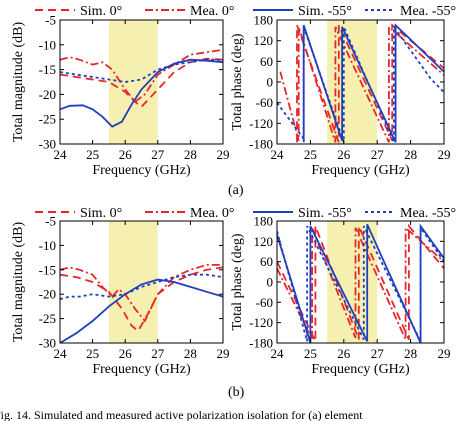 Image resolution: width=474 pixels, height=421 pixels. I want to click on subfigure-label-b: (b), so click(236, 392).